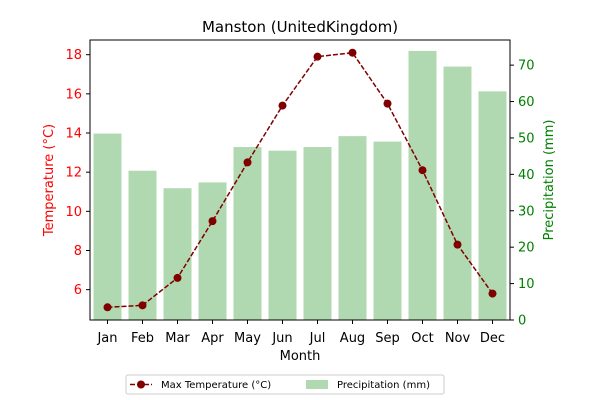 The height and width of the screenshot is (400, 600). I want to click on legend-marker, so click(141, 384).